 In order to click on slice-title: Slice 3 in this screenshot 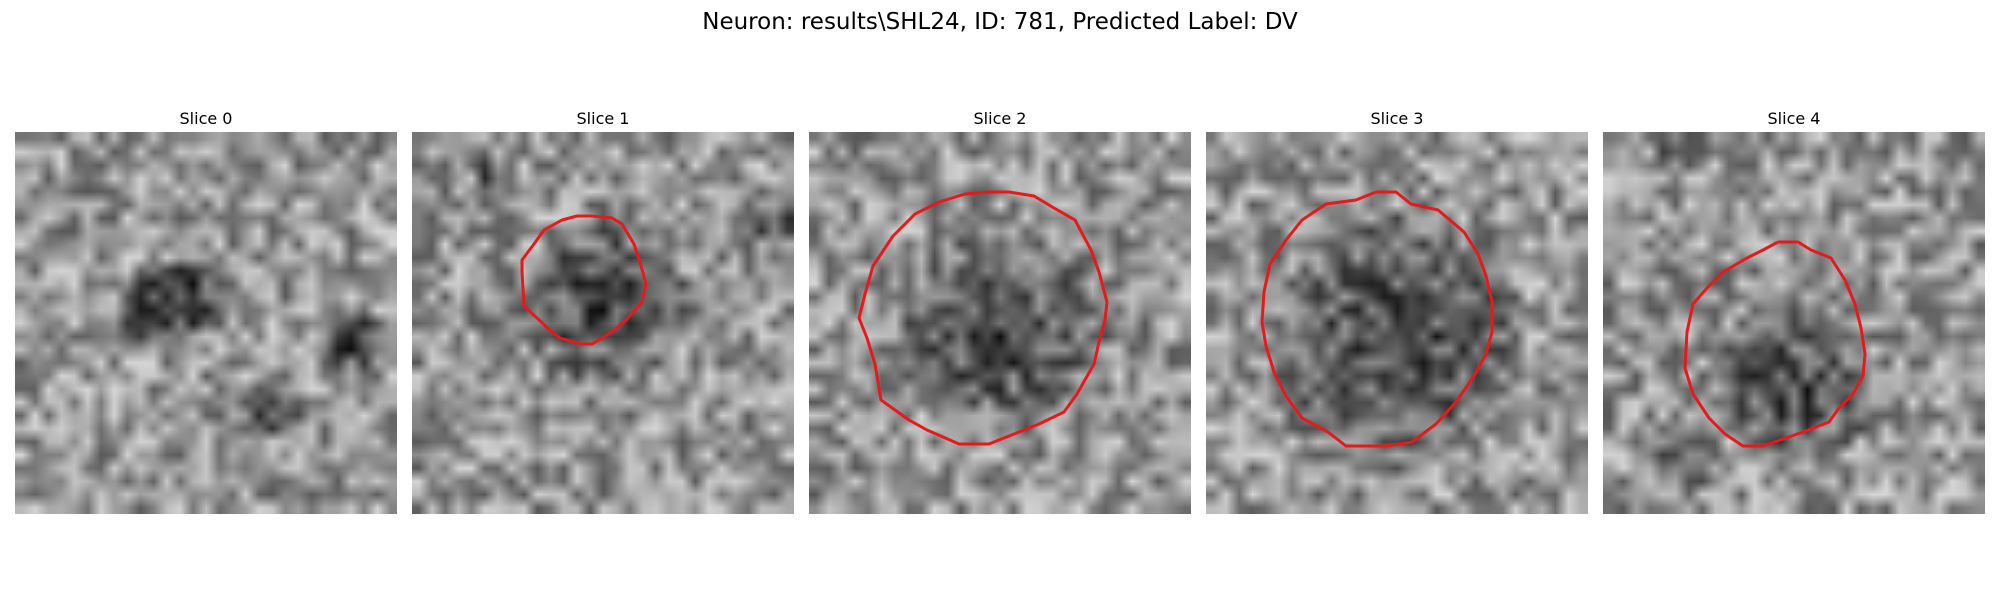, I will do `click(1397, 119)`.